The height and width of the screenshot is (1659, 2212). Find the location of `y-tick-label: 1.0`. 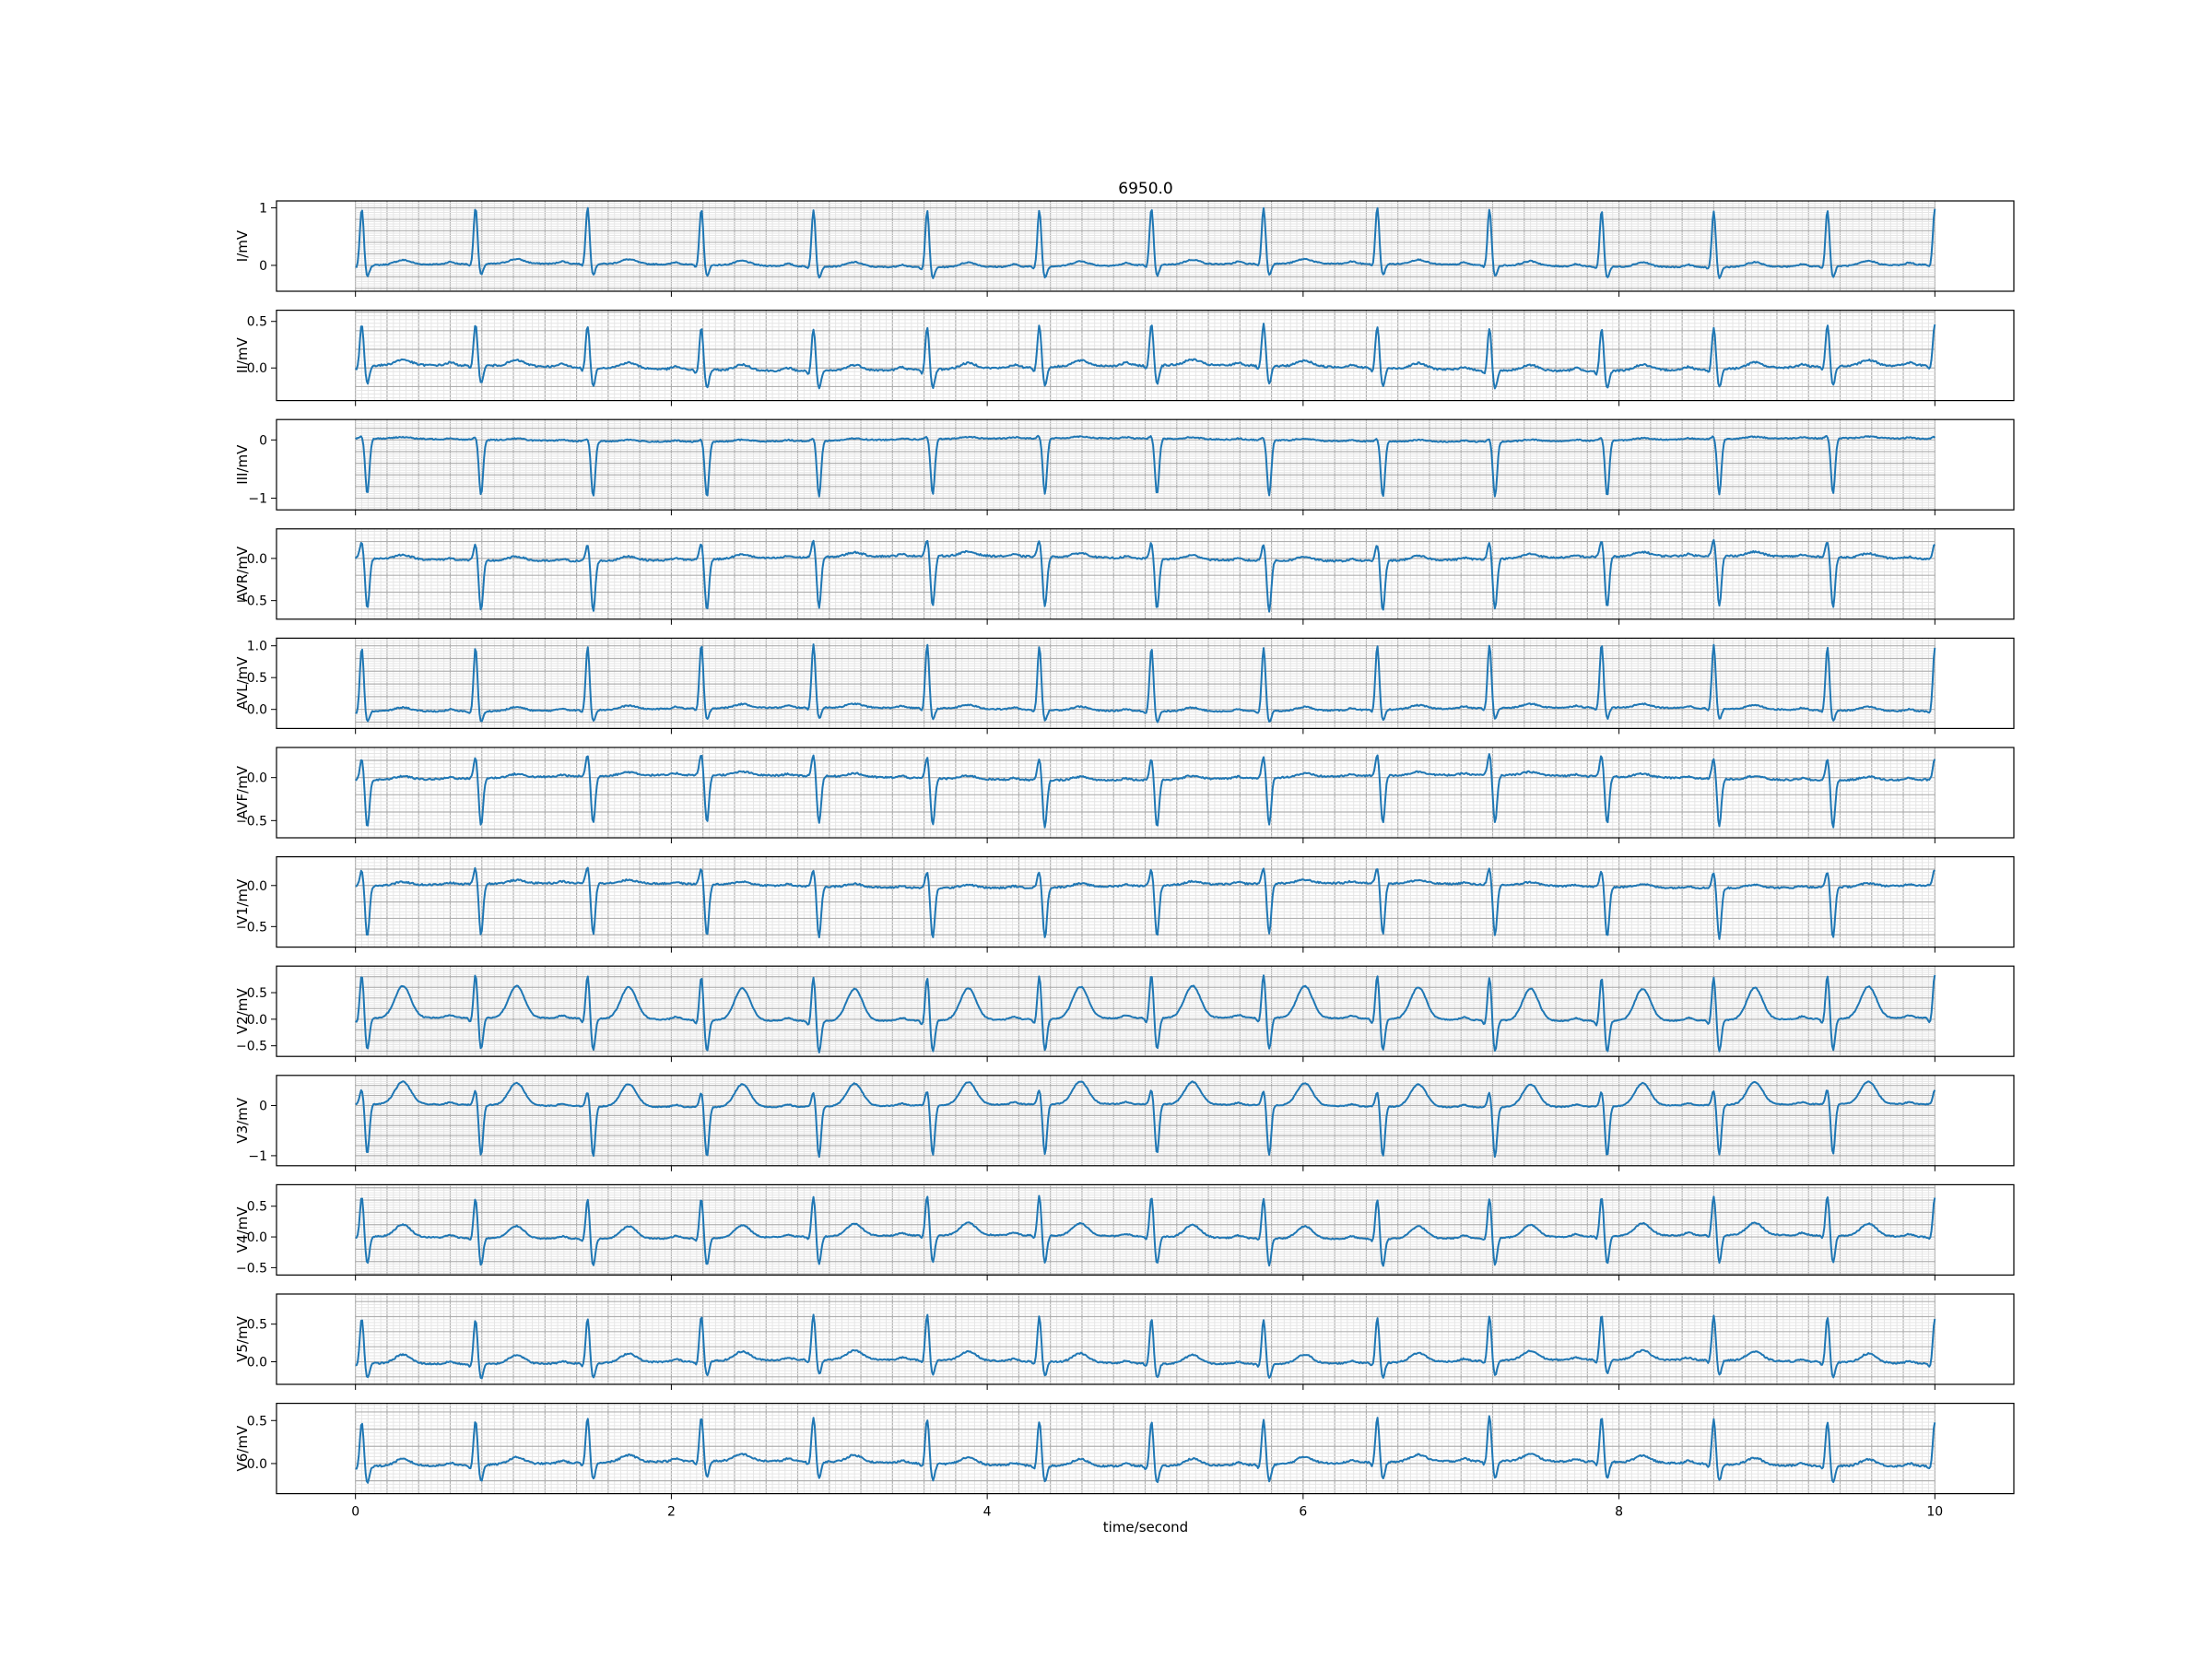

y-tick-label: 1.0 is located at coordinates (257, 647).